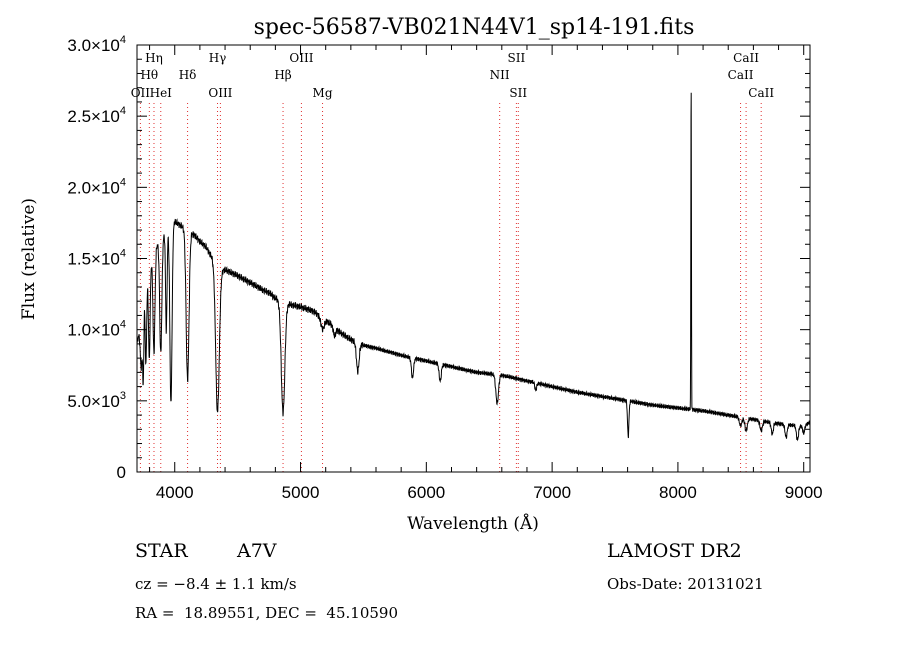 This screenshot has width=900, height=650. I want to click on y-tick-label: 1.5×10⁴, so click(96, 258).